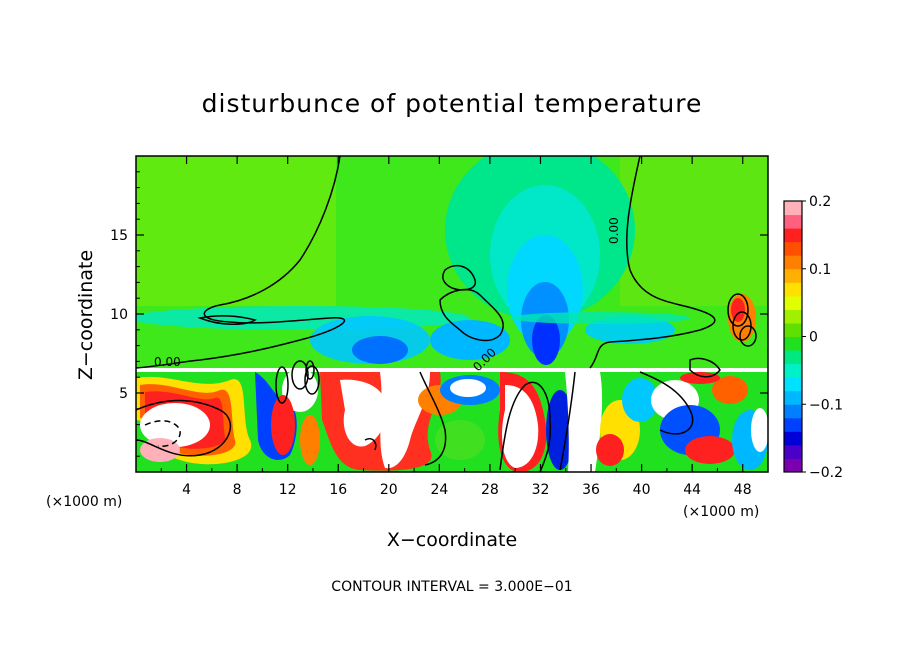 Image resolution: width=904 pixels, height=654 pixels. Describe the element at coordinates (591, 490) in the screenshot. I see `x-tick-label: 36` at that location.